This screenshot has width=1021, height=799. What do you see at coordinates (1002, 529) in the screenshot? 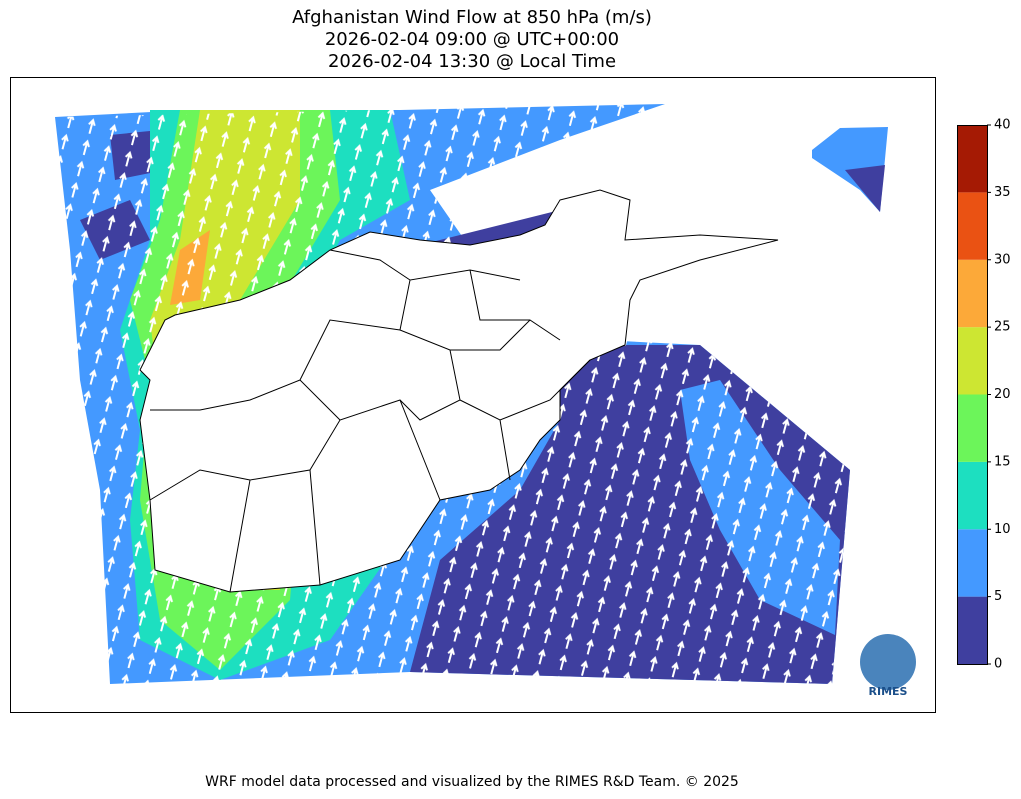
I see `colorbar-tick-label: 10` at bounding box center [1002, 529].